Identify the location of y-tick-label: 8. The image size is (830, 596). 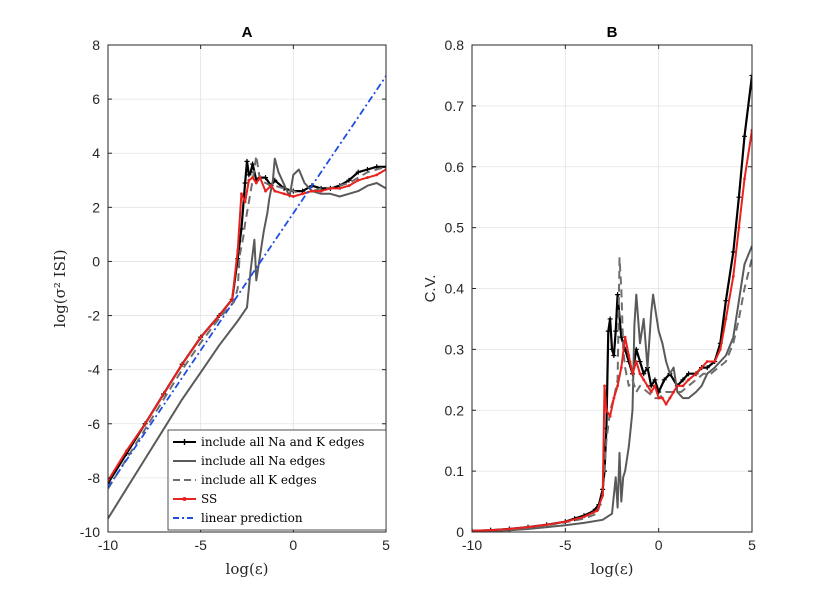
(96, 45).